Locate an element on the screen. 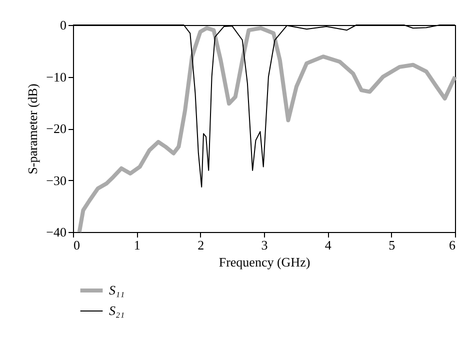  legend-label: S₁₁ is located at coordinates (117, 290).